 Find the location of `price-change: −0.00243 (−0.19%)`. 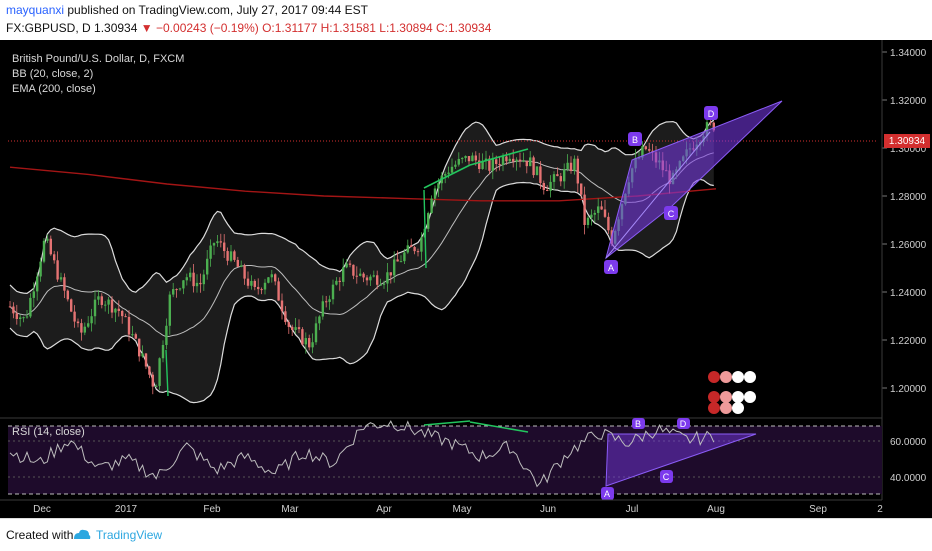

price-change: −0.00243 (−0.19%) is located at coordinates (207, 28).